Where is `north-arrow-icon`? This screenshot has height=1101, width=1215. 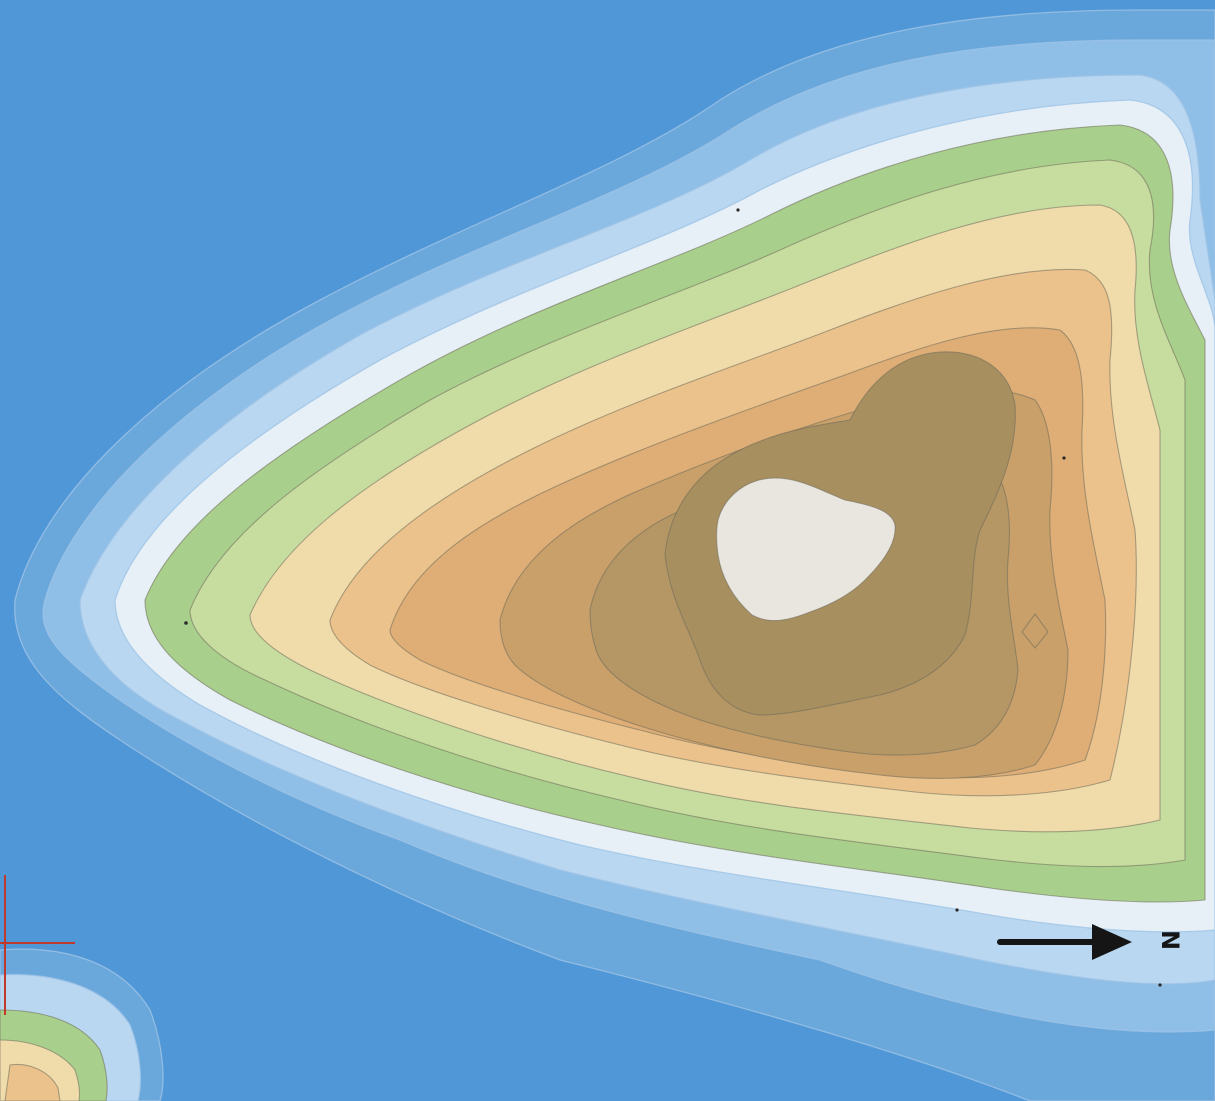 north-arrow-icon is located at coordinates (1064, 942).